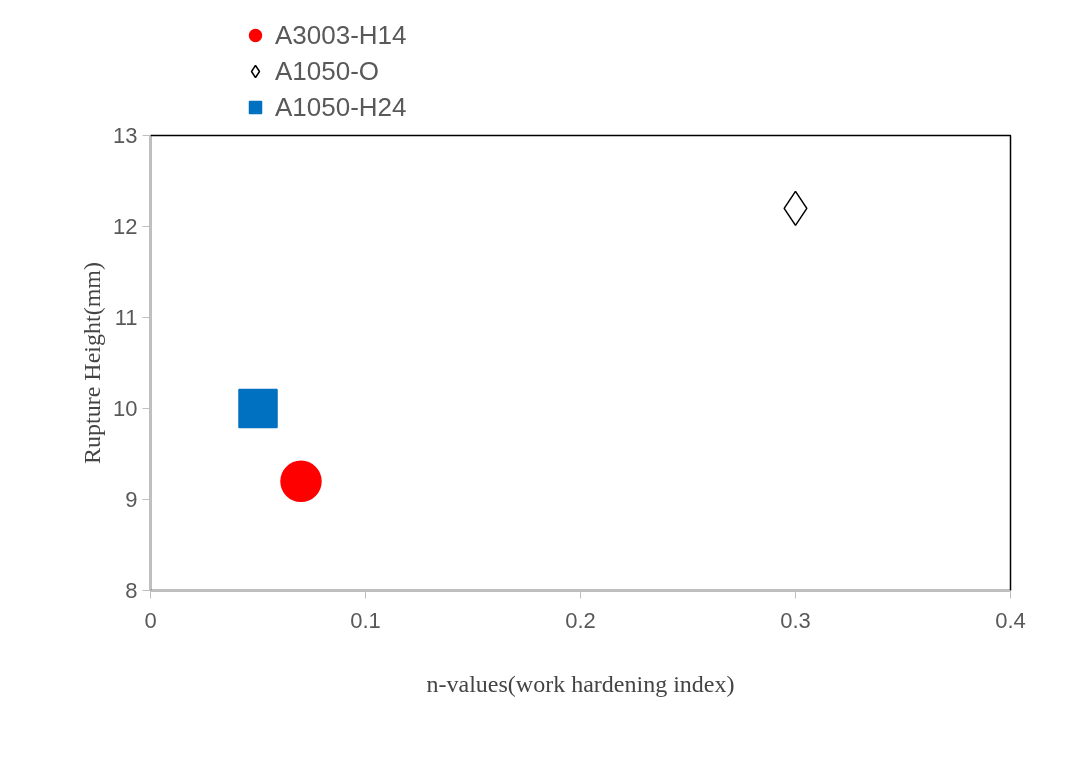 The height and width of the screenshot is (767, 1067). I want to click on y-tick-label: 9, so click(131, 499).